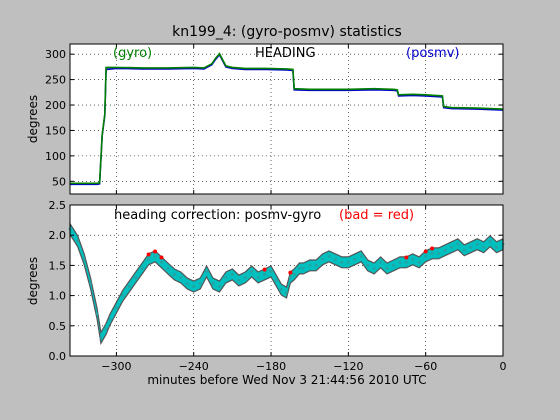 The width and height of the screenshot is (560, 420). What do you see at coordinates (432, 53) in the screenshot?
I see `annotation: (posmv)` at bounding box center [432, 53].